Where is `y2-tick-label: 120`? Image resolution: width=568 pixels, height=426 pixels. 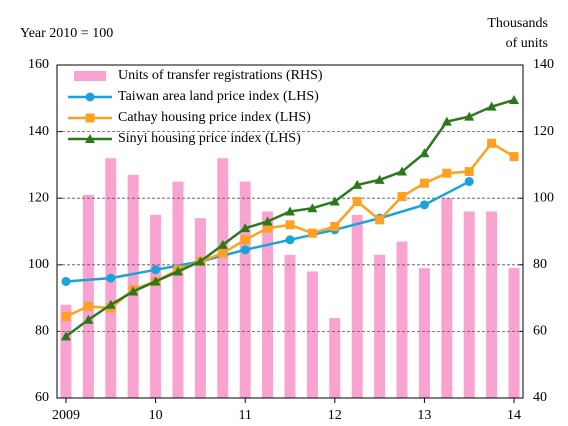
y2-tick-label: 120 is located at coordinates (543, 131).